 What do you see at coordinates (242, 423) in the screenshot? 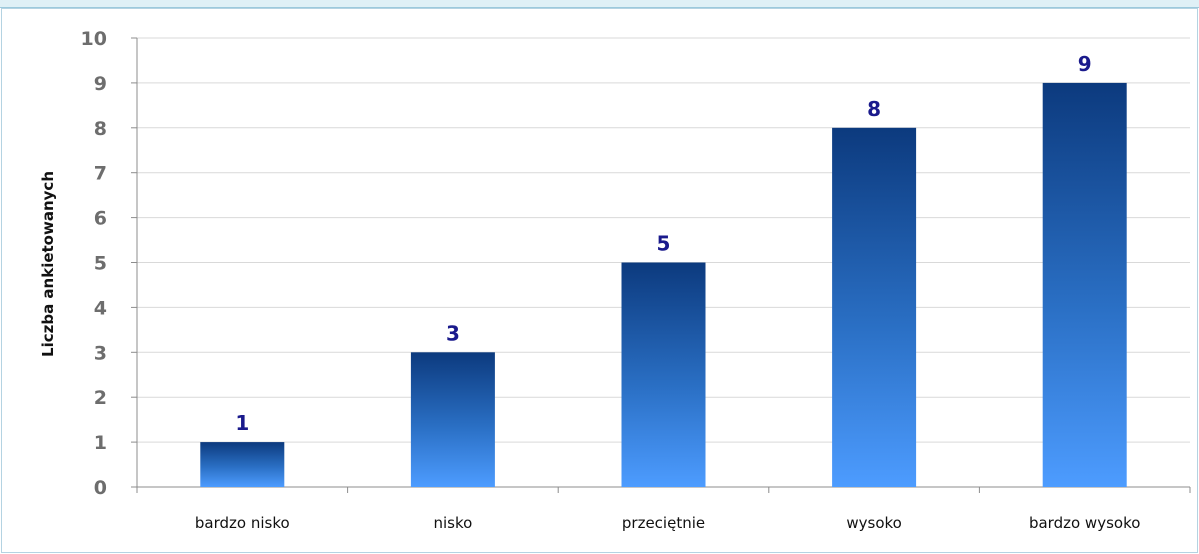
I see `data-label: 1` at bounding box center [242, 423].